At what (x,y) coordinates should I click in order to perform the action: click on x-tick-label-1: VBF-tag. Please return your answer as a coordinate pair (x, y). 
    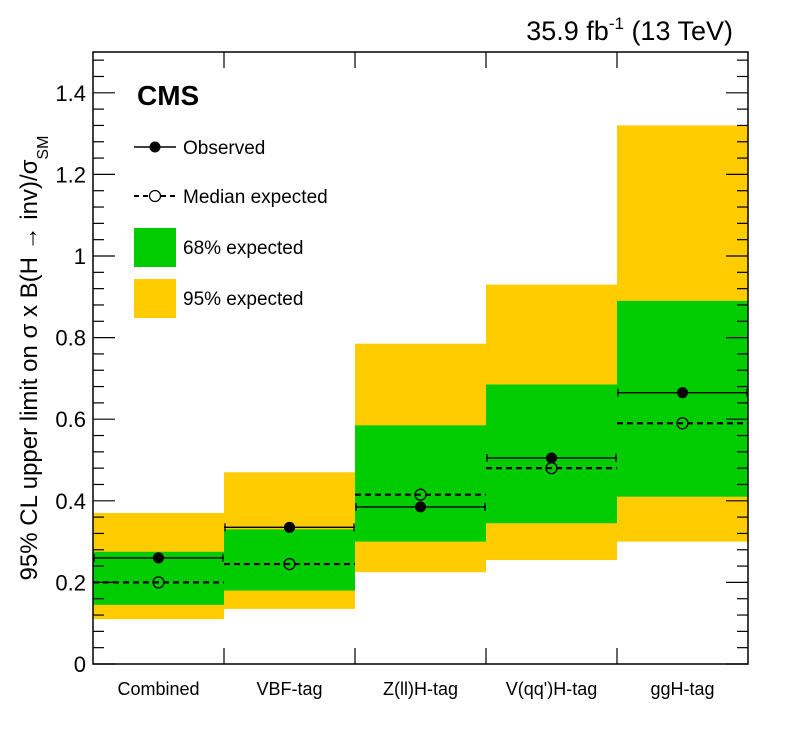
    Looking at the image, I should click on (289, 689).